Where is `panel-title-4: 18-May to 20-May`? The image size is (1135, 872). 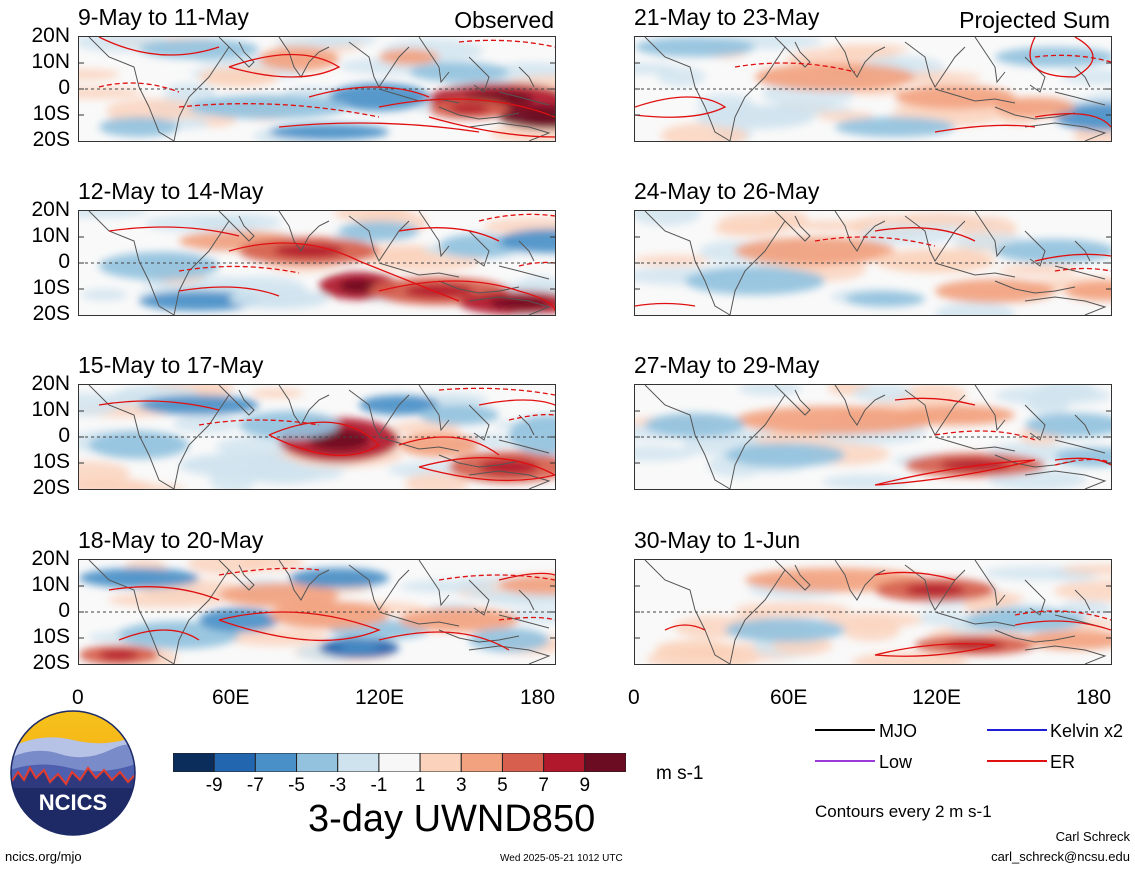
panel-title-4: 18-May to 20-May is located at coordinates (171, 540).